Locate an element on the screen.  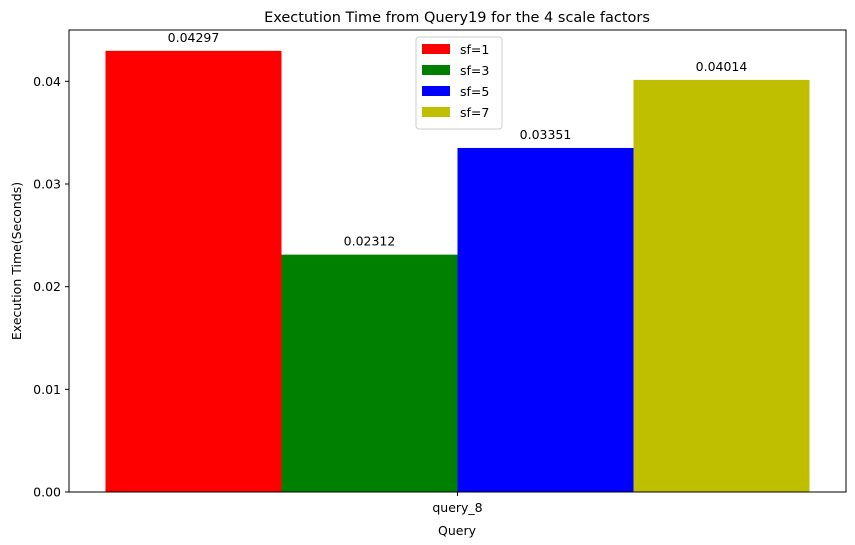
legend-label: sf=5 is located at coordinates (474, 91).